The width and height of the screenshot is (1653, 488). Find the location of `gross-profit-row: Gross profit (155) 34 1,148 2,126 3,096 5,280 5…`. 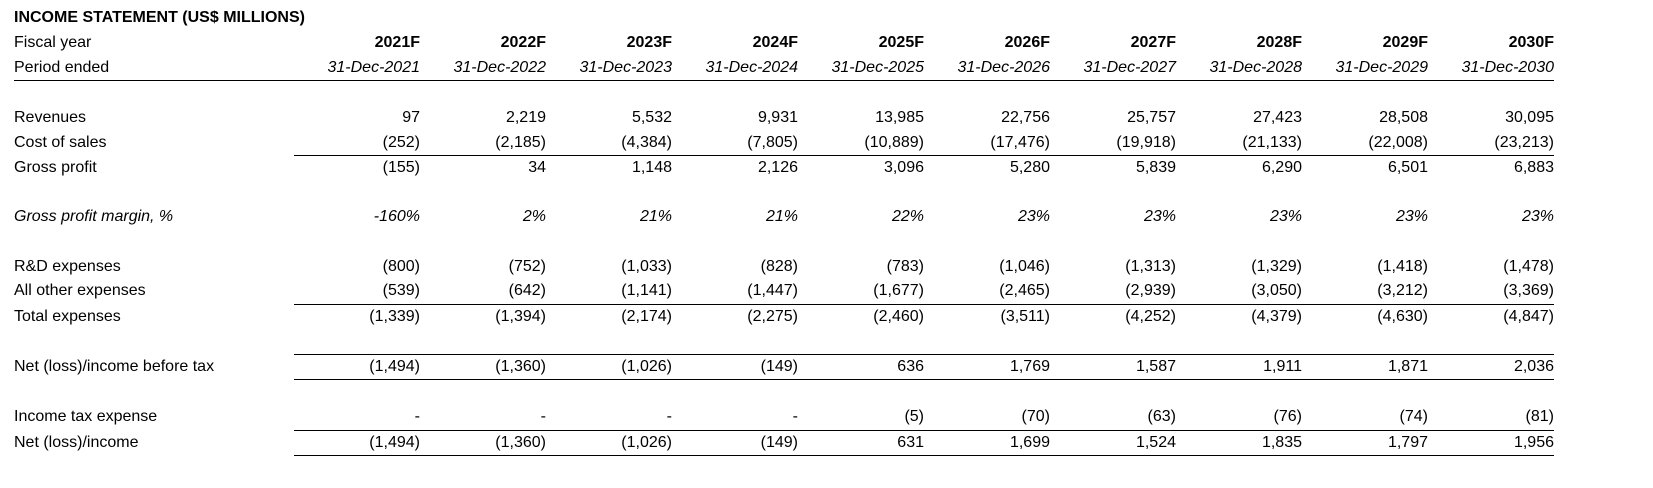

gross-profit-row: Gross profit (155) 34 1,148 2,126 3,096 5,280 5… is located at coordinates (784, 167).